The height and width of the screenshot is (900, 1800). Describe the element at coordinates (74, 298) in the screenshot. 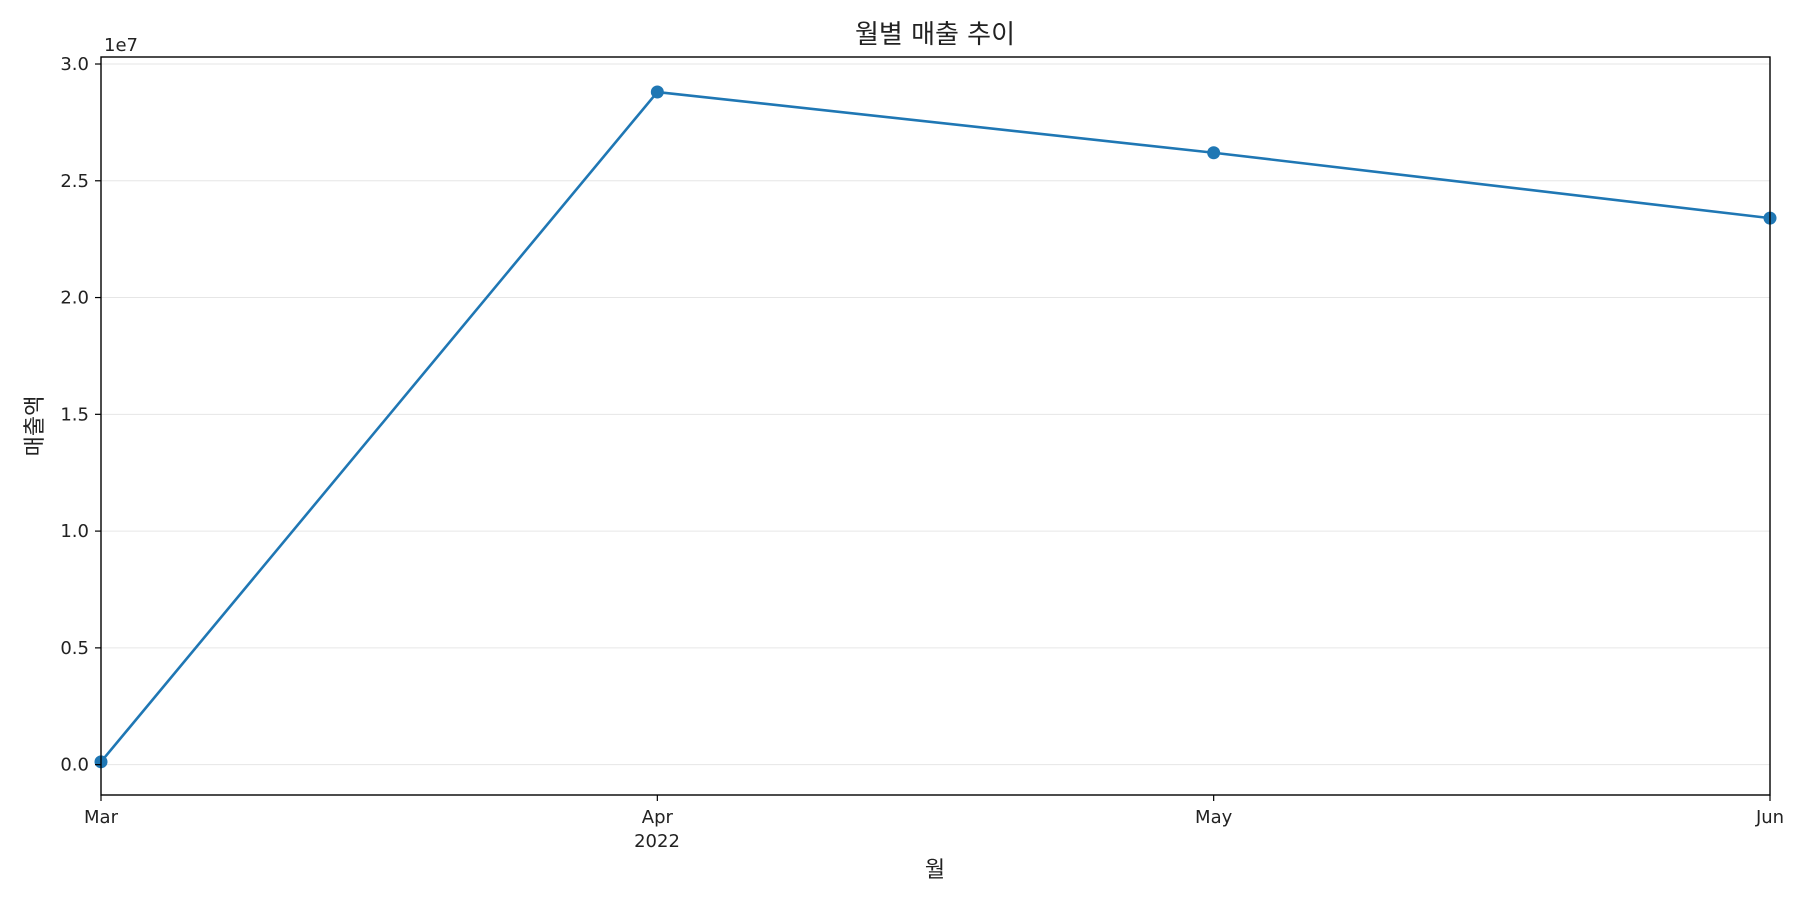

I see `y-tick-label: 2.0` at that location.